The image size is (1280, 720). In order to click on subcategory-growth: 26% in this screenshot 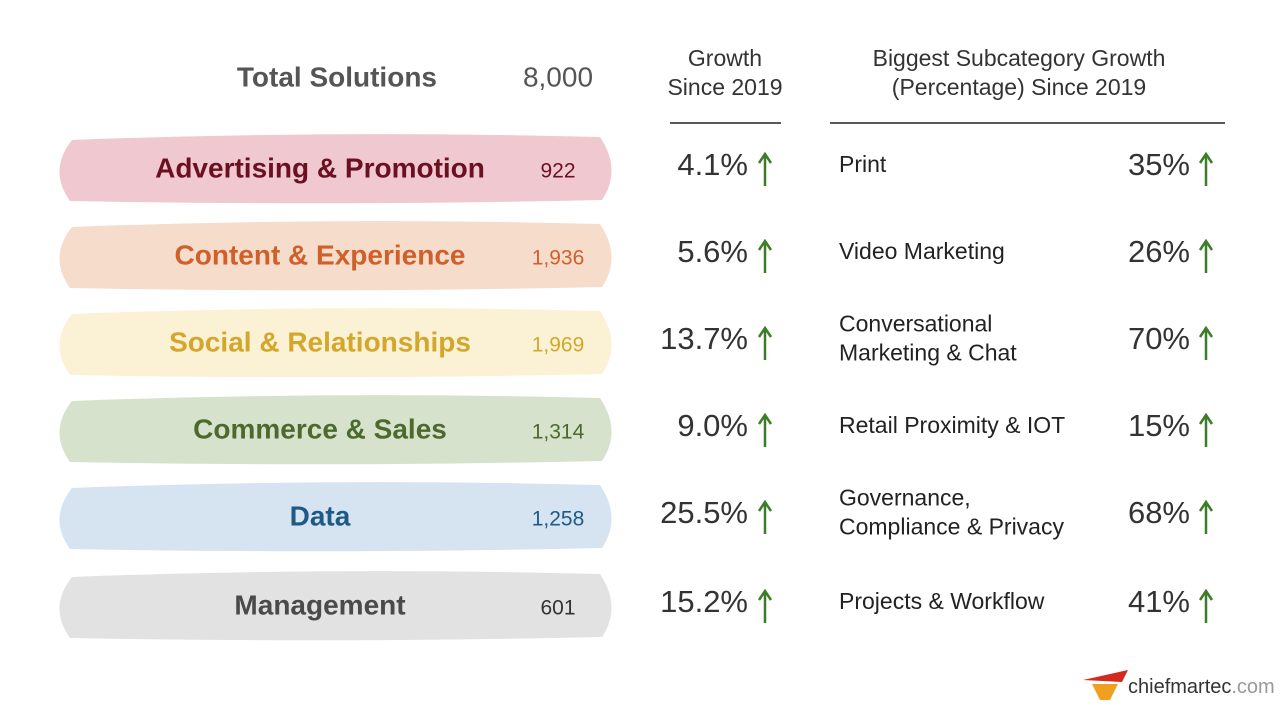, I will do `click(1159, 251)`.